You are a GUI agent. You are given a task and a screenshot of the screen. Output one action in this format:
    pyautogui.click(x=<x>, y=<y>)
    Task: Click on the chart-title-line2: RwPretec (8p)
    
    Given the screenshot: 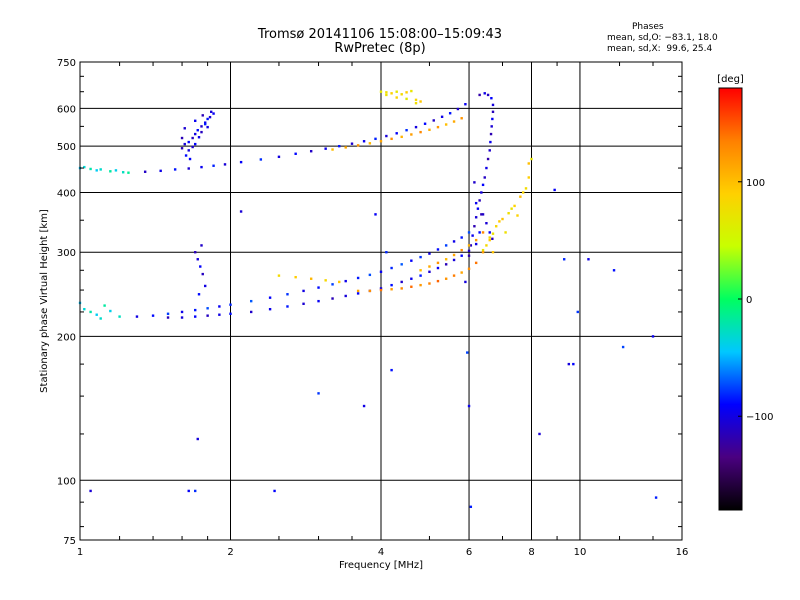 What is the action you would take?
    pyautogui.click(x=380, y=48)
    